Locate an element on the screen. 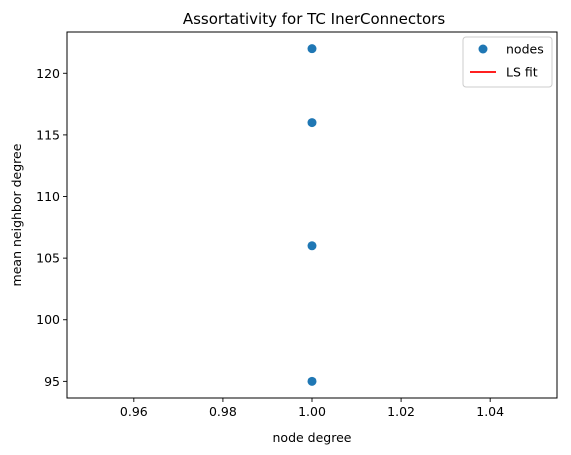  x-tick-label: 0.96 is located at coordinates (134, 411).